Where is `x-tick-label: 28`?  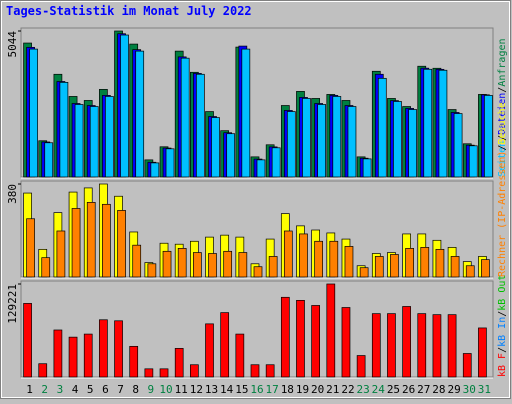
x-tick-label: 28 is located at coordinates (438, 389).